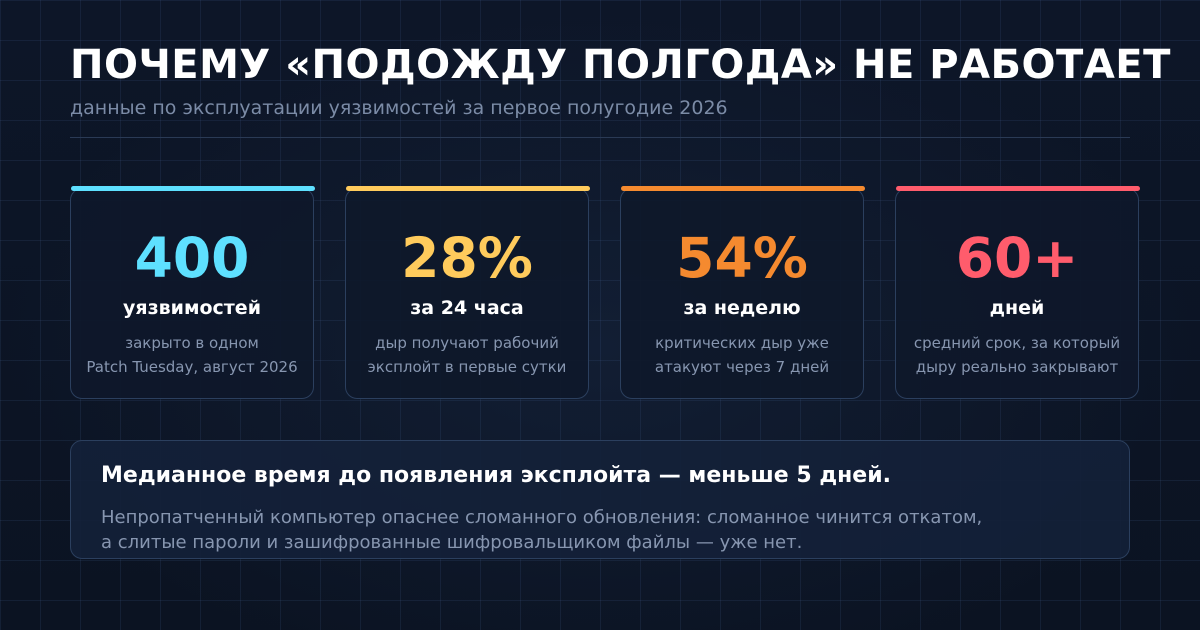 The height and width of the screenshot is (630, 1200). I want to click on stat-value: 28%, so click(467, 258).